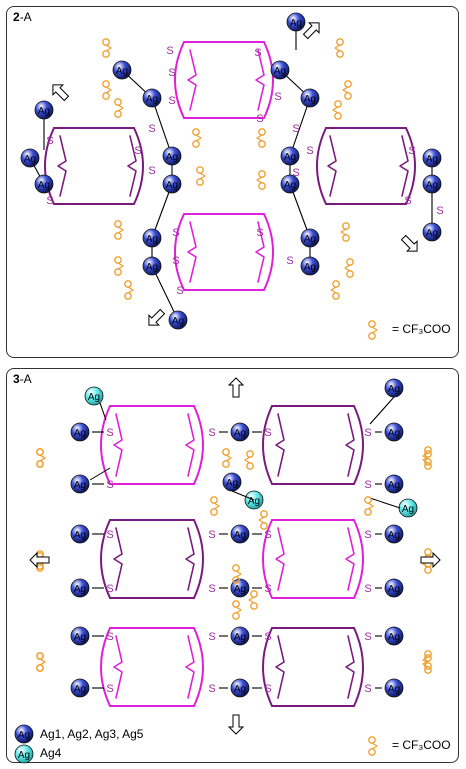 This screenshot has width=466, height=769. I want to click on legend-ag4: Ag4, so click(51, 753).